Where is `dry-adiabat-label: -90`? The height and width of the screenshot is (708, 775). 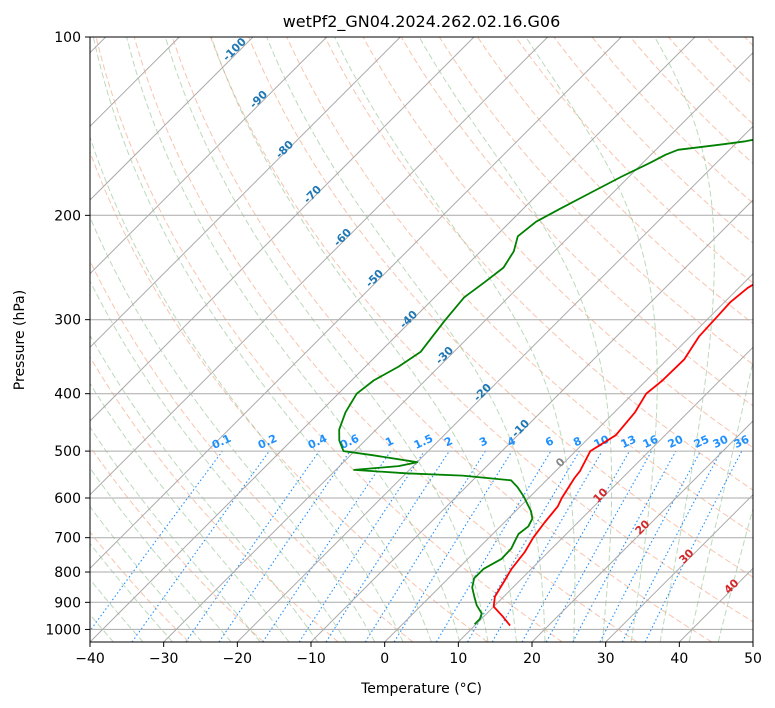
dry-adiabat-label: -90 is located at coordinates (258, 99).